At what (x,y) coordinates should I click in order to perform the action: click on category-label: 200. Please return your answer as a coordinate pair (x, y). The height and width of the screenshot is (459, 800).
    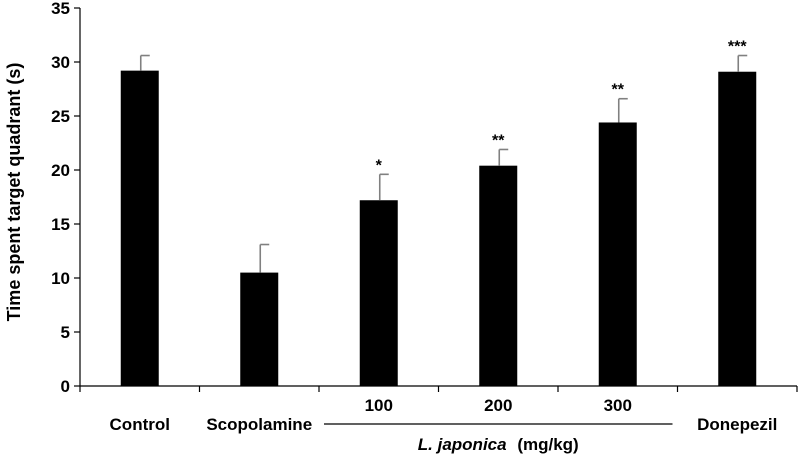
    Looking at the image, I should click on (498, 405).